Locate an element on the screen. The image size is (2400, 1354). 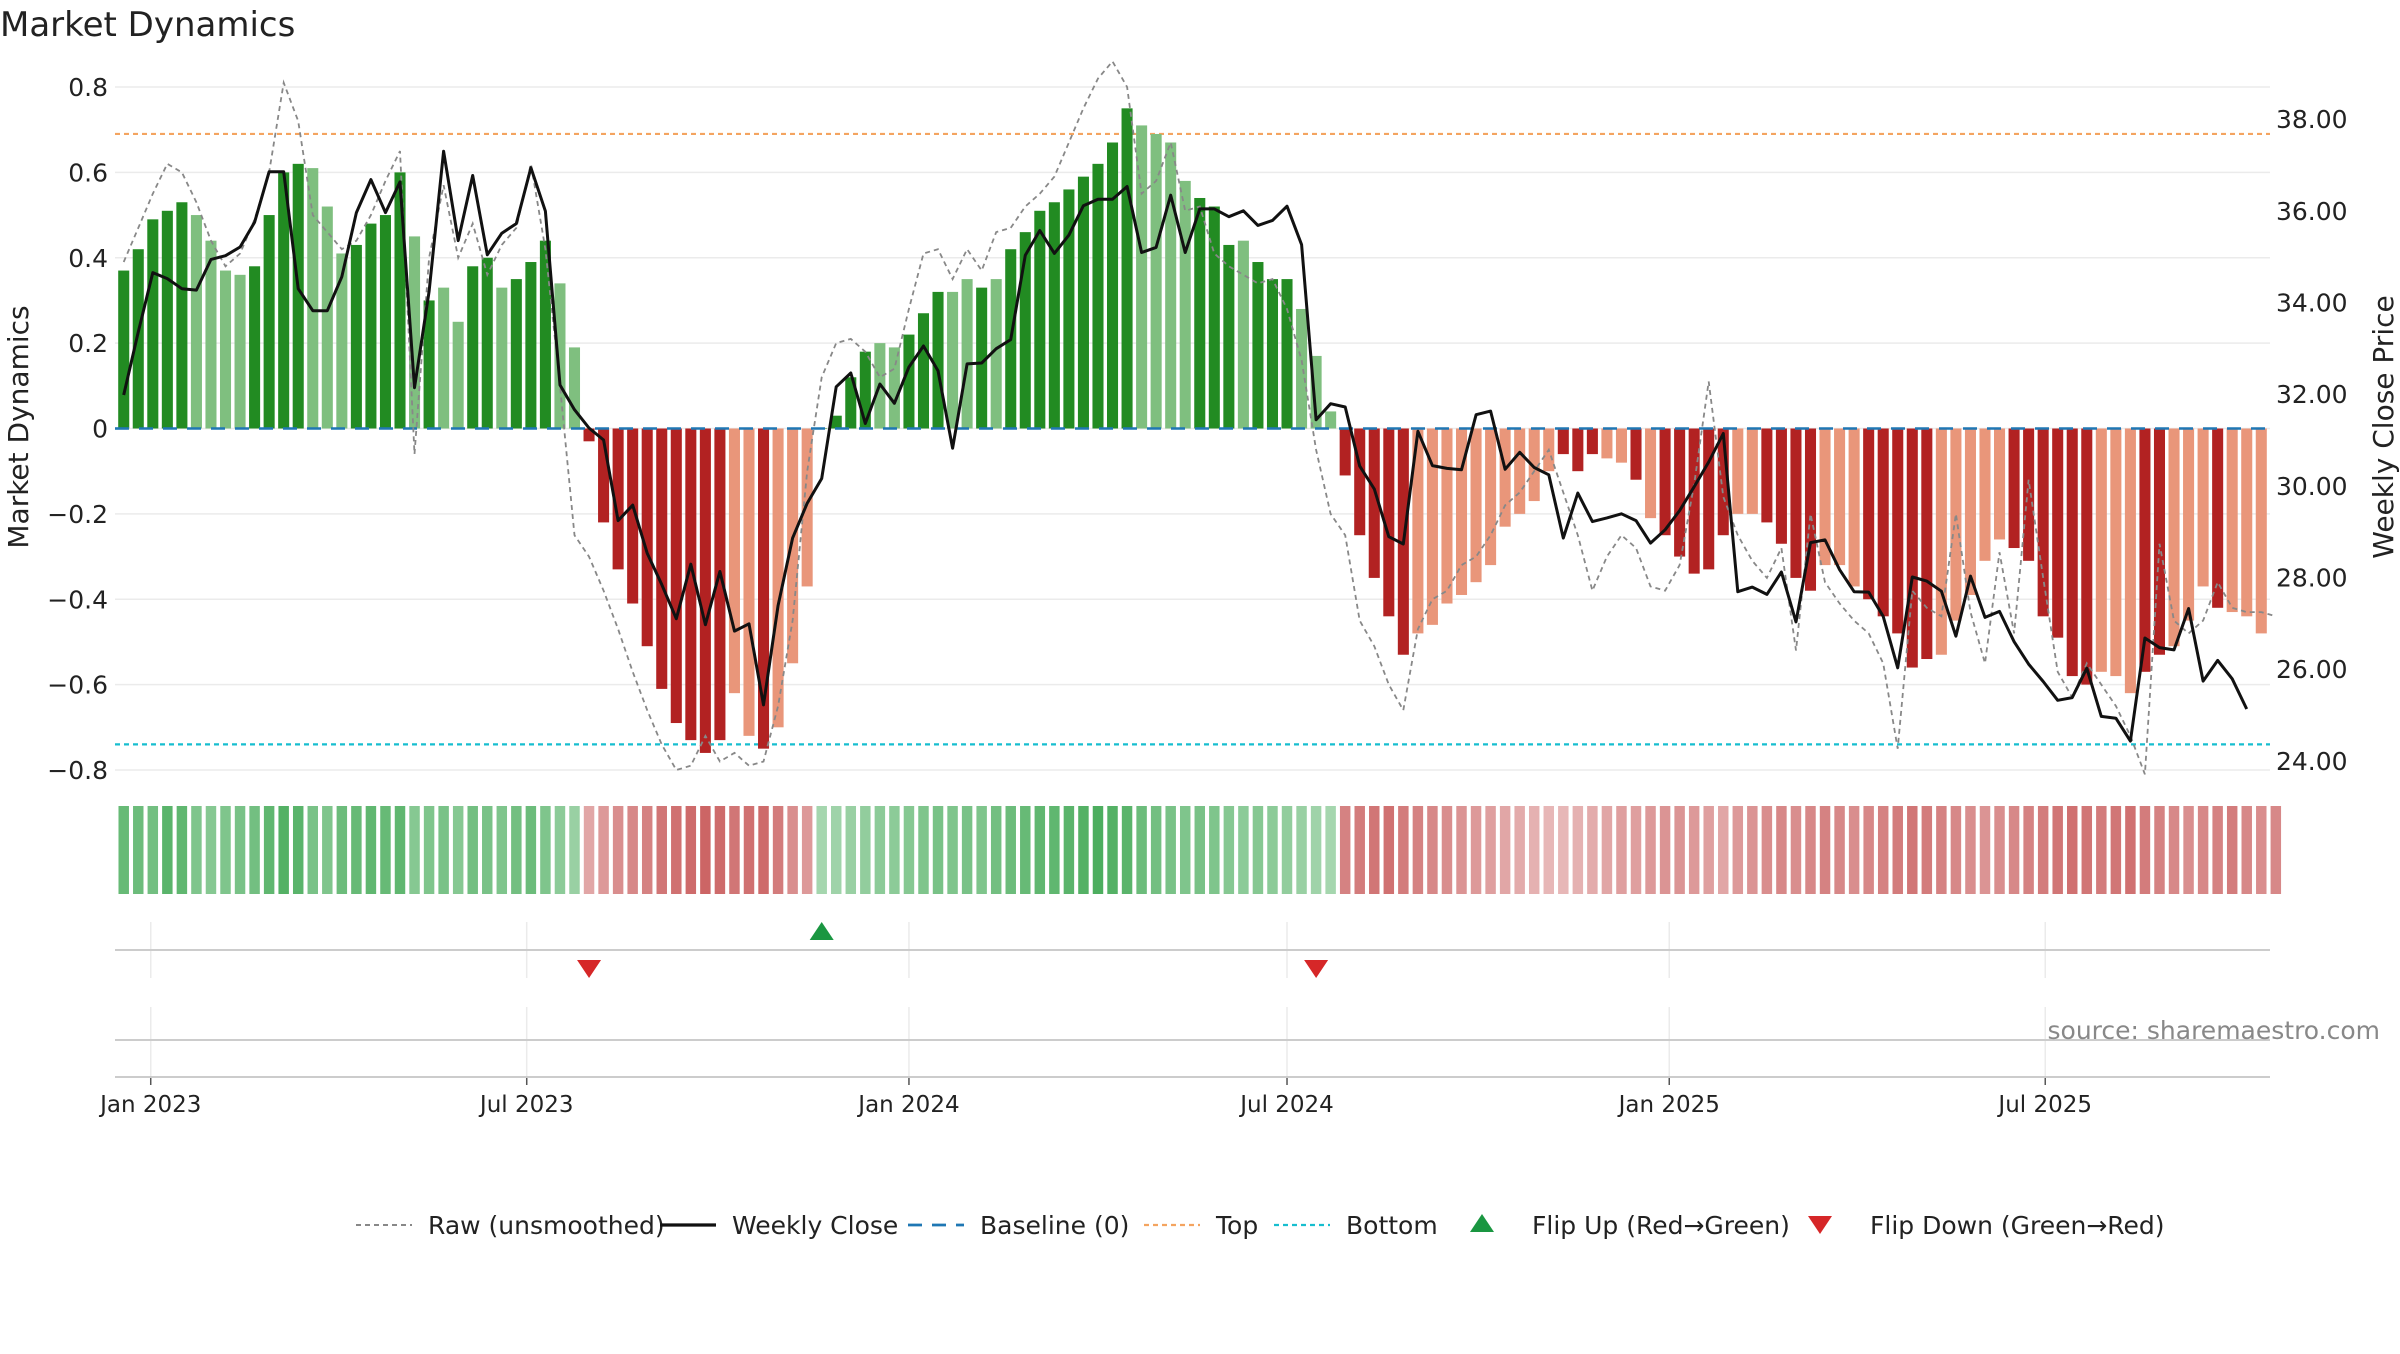
y2-tick-label: 32.00 is located at coordinates (2312, 394).